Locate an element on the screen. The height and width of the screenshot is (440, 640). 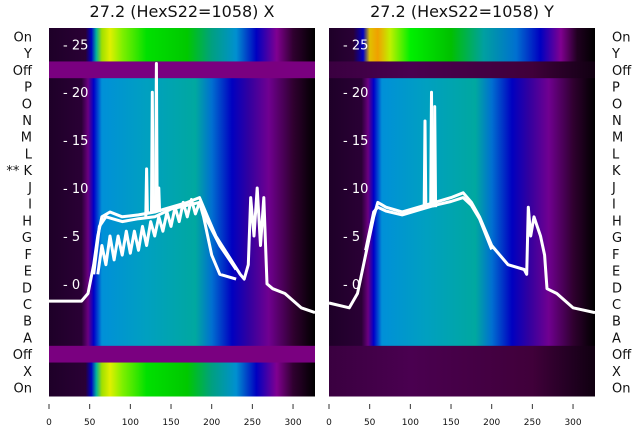
row-label: X is located at coordinates (27, 372).